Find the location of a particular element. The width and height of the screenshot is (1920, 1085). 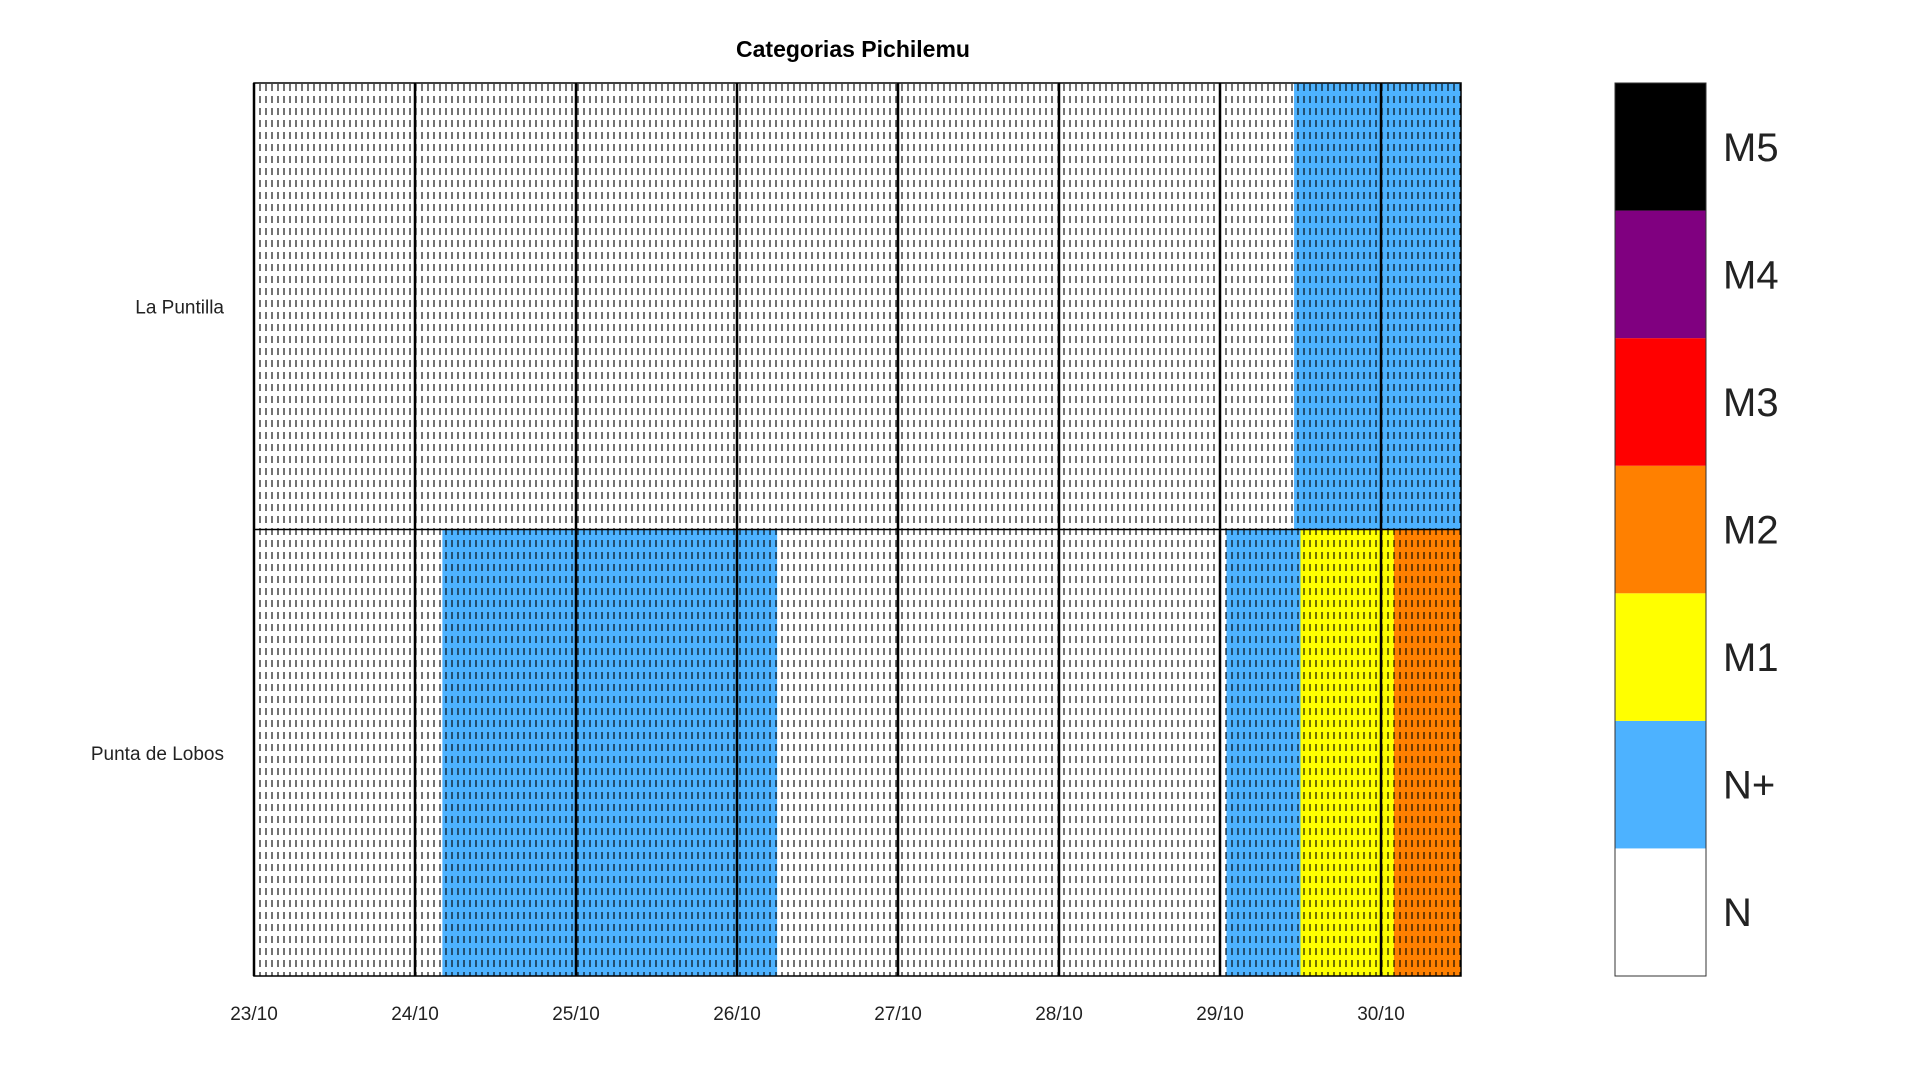

x-tick-label: 25/10 is located at coordinates (576, 1014).